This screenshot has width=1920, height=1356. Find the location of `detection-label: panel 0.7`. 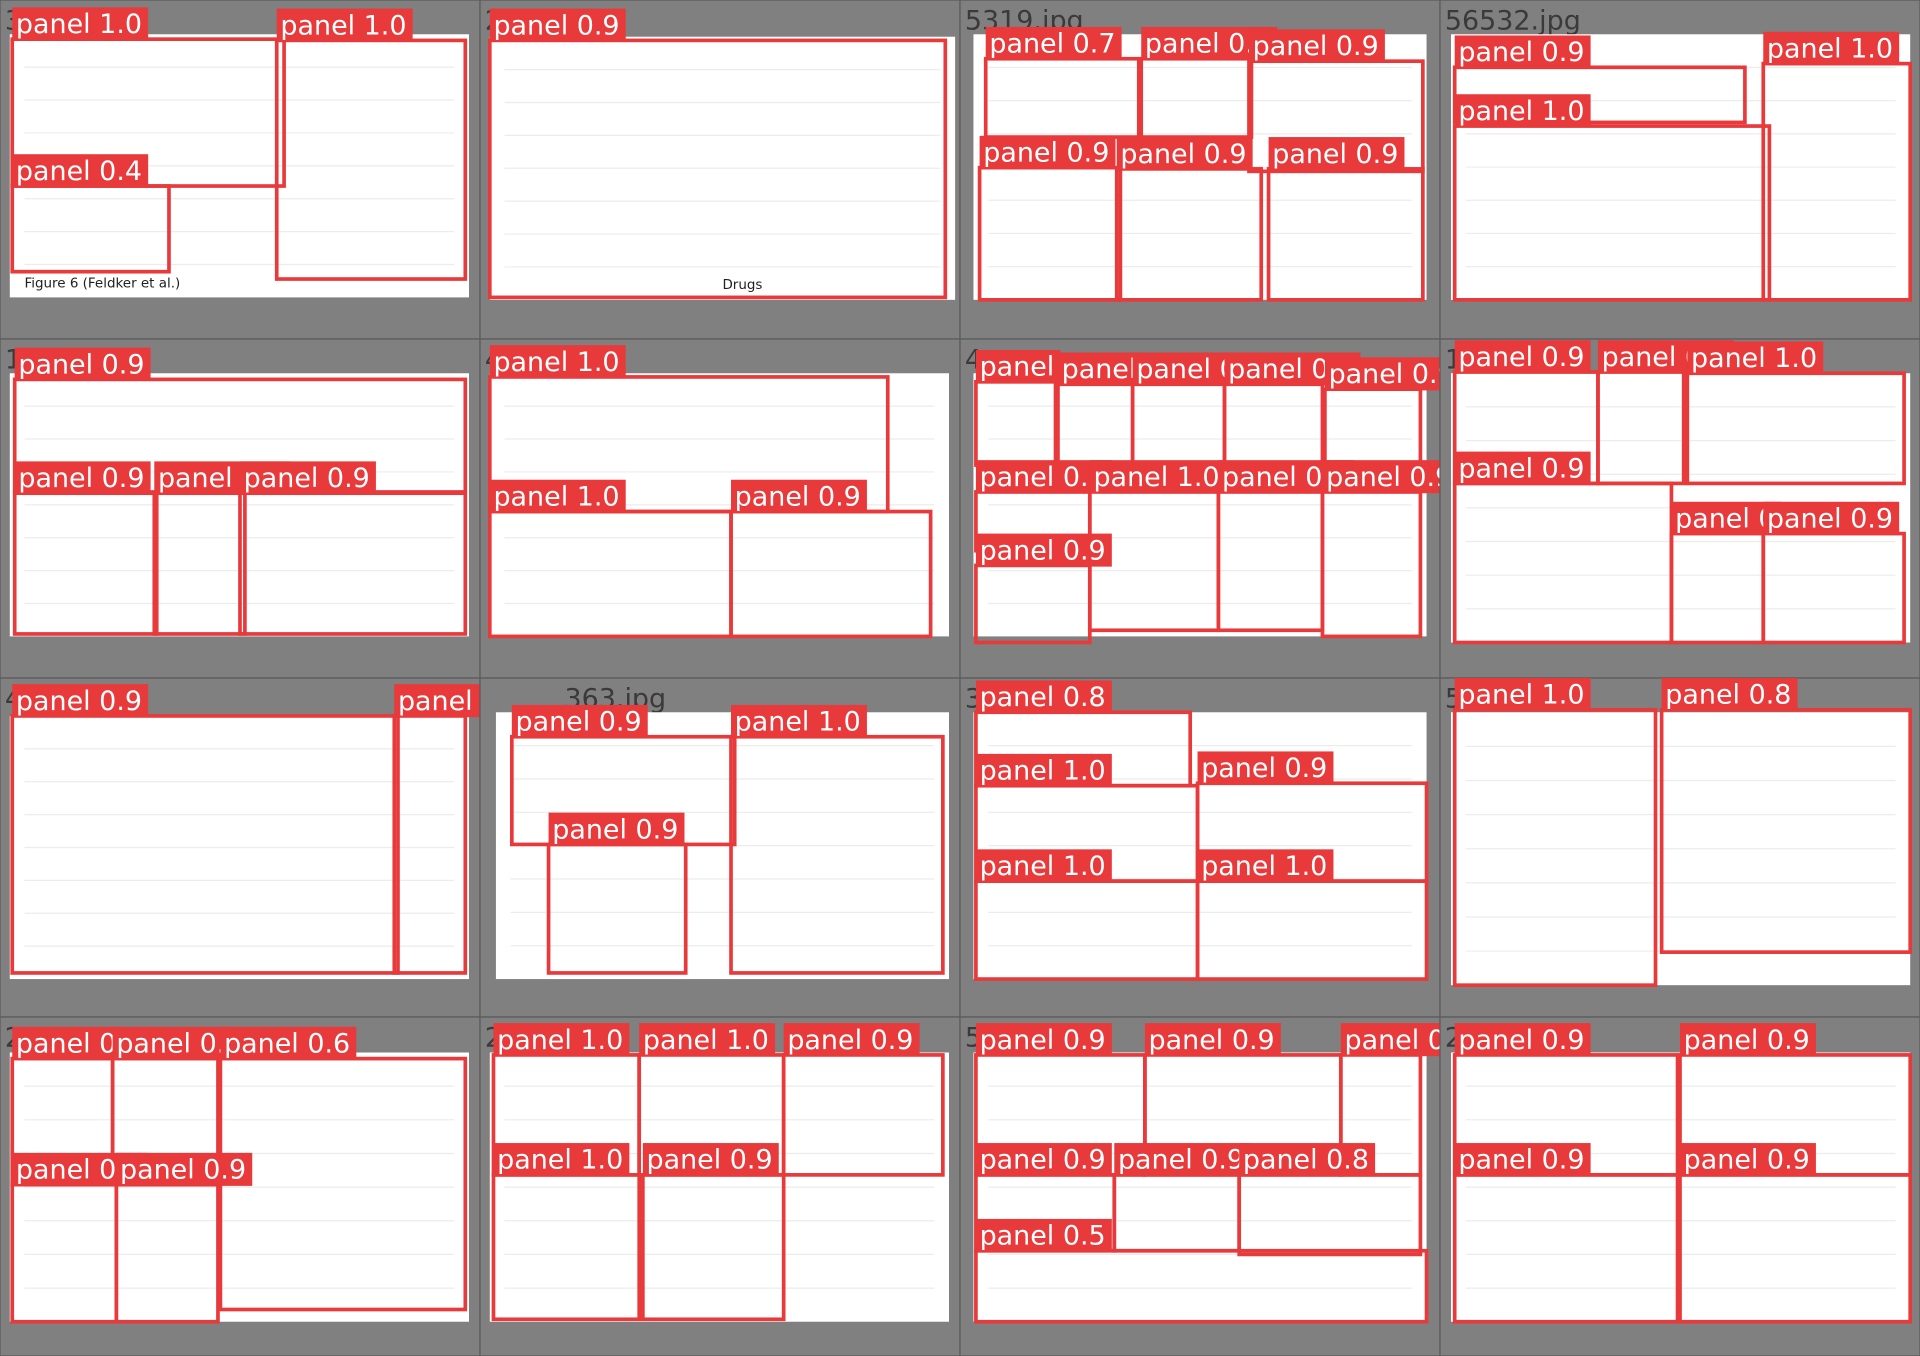

detection-label: panel 0.7 is located at coordinates (1052, 44).